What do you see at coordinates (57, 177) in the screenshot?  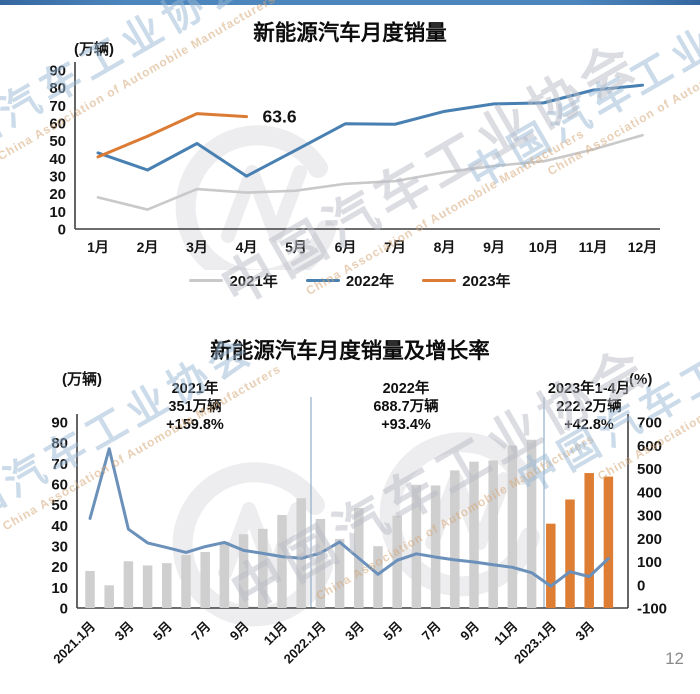 I see `y-tick-label: 30` at bounding box center [57, 177].